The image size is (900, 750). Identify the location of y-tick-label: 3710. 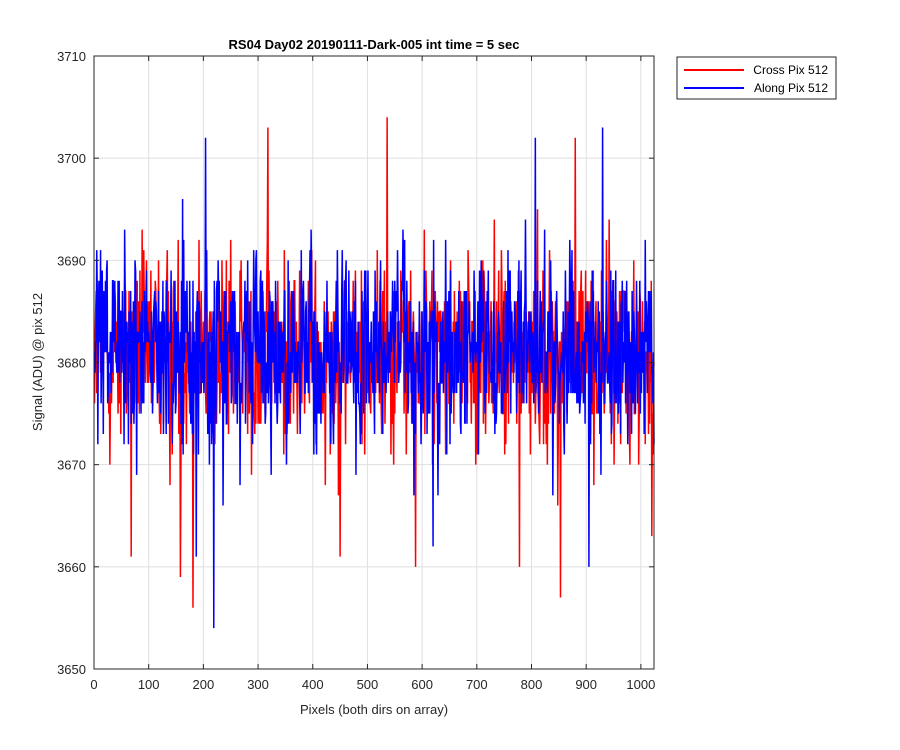
(71, 56).